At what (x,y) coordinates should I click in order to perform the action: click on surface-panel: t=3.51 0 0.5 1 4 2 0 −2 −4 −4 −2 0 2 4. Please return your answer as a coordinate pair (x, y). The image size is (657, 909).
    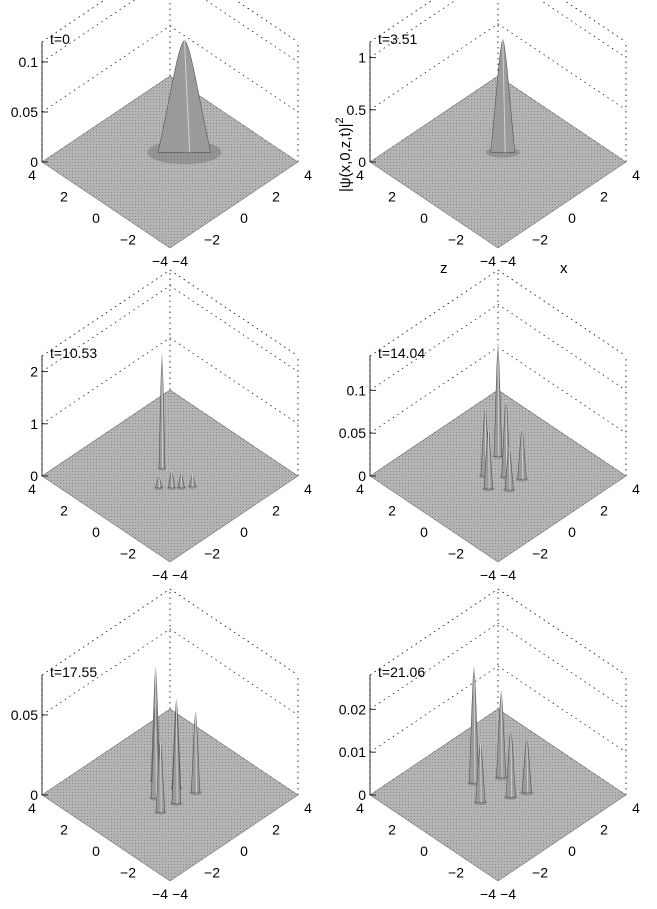
    Looking at the image, I should click on (493, 134).